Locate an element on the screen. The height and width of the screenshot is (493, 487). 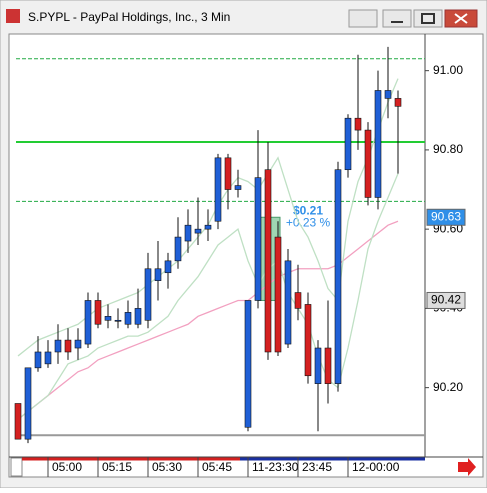
y-tick-label: 90.80 is located at coordinates (448, 149).